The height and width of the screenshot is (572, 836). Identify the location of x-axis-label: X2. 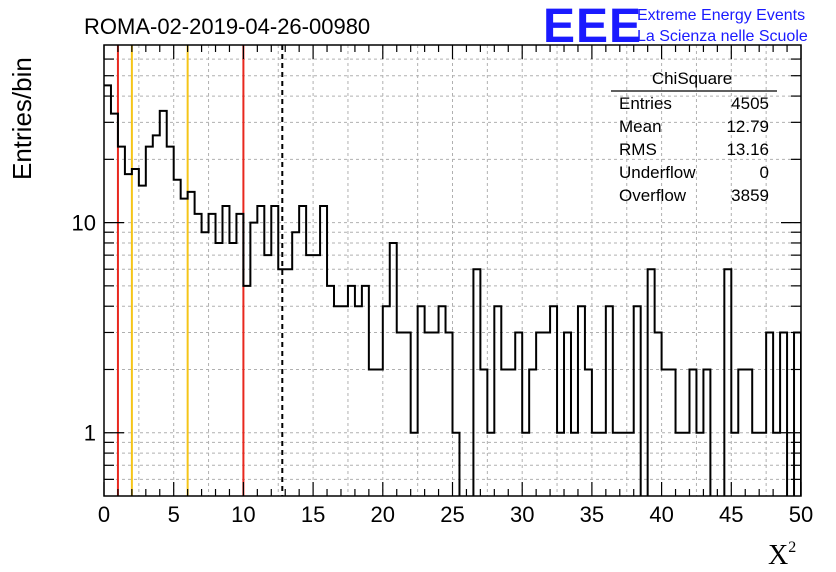
(782, 555).